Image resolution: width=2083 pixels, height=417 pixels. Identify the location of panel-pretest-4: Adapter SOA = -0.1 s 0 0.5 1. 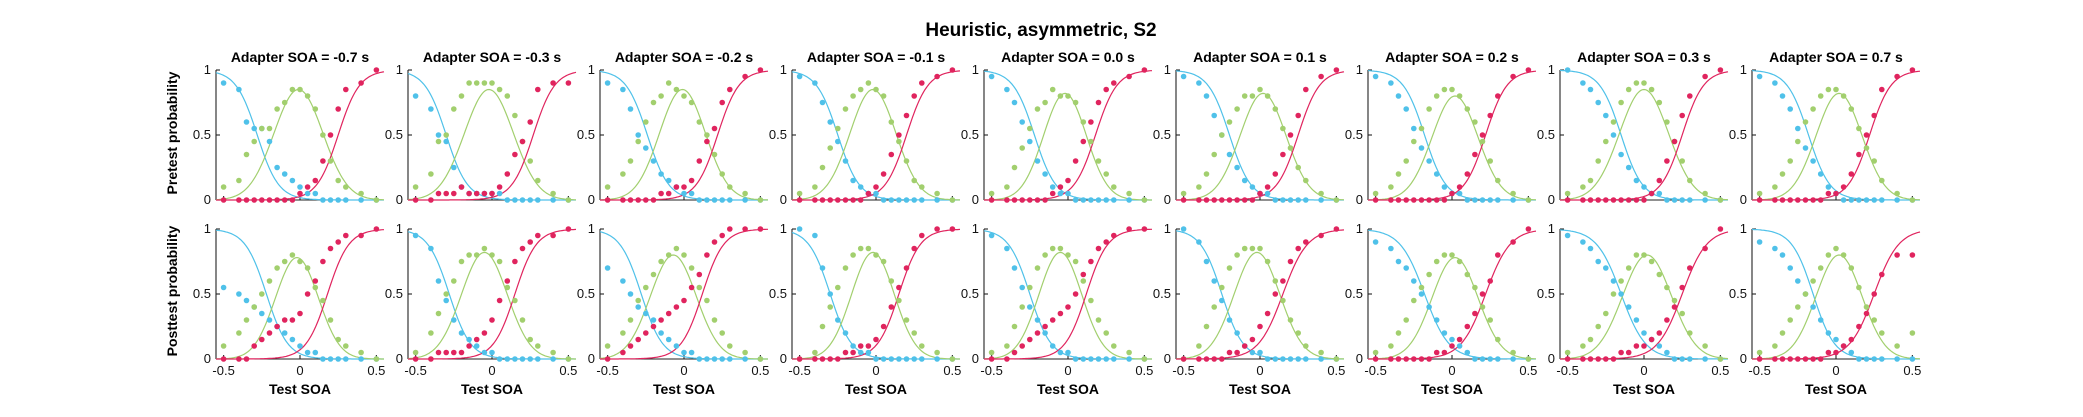
(865, 128).